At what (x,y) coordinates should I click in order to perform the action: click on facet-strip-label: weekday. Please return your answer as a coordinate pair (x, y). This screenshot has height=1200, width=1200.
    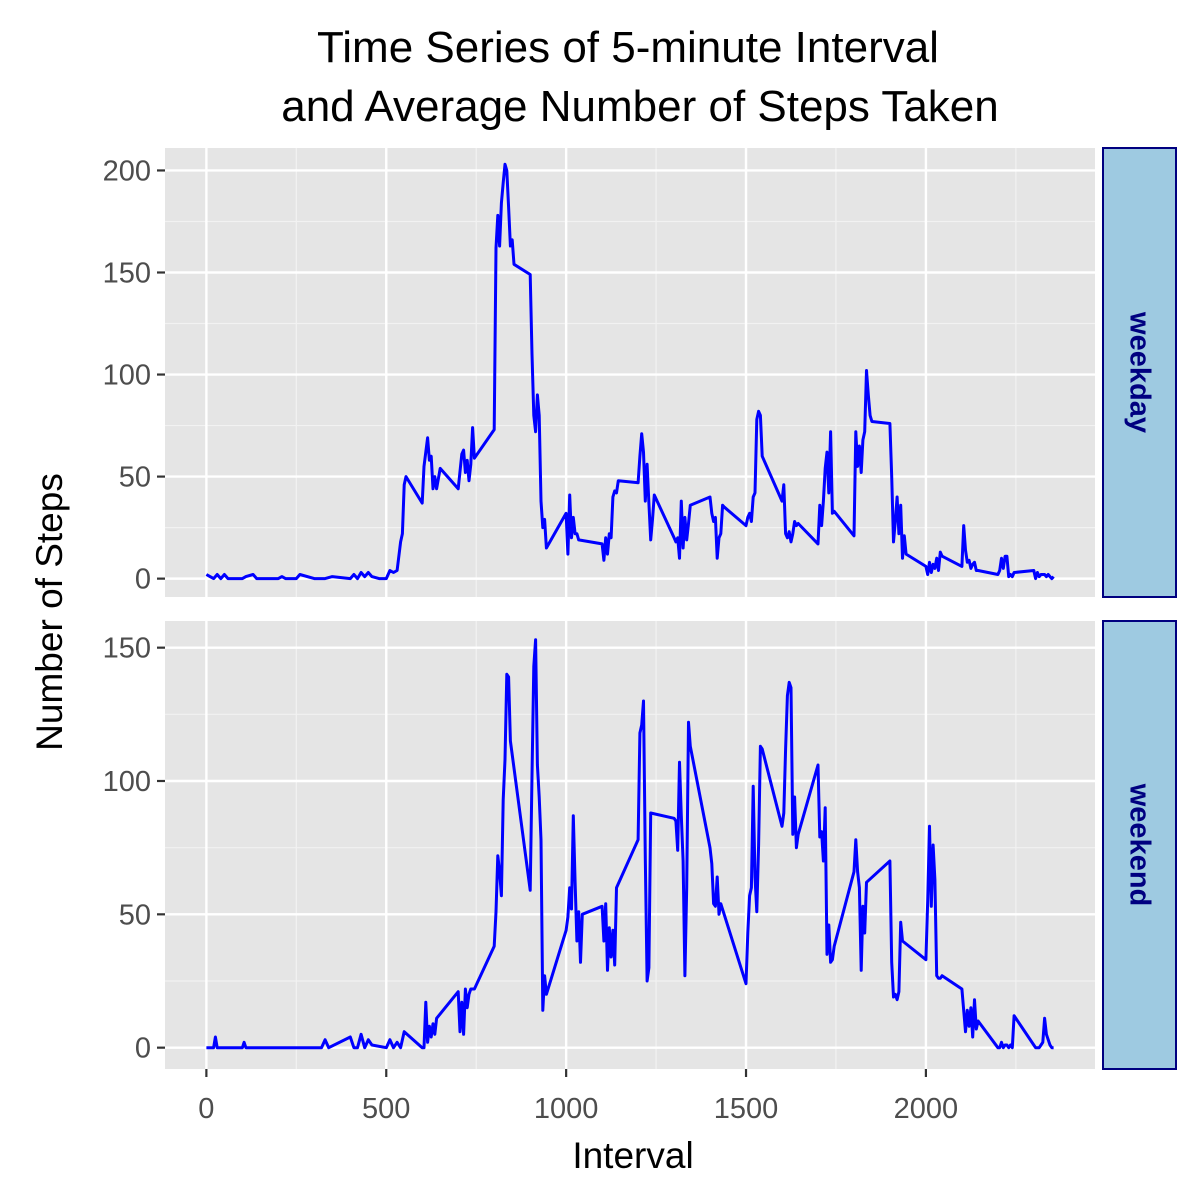
    Looking at the image, I should click on (1140, 372).